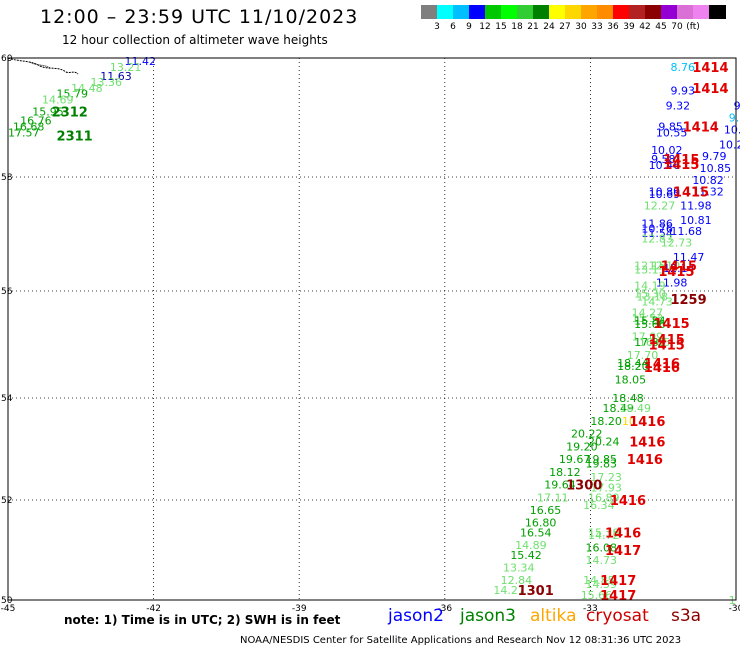 This screenshot has width=740, height=650. I want to click on wave-height-value: 17.93, so click(606, 487).